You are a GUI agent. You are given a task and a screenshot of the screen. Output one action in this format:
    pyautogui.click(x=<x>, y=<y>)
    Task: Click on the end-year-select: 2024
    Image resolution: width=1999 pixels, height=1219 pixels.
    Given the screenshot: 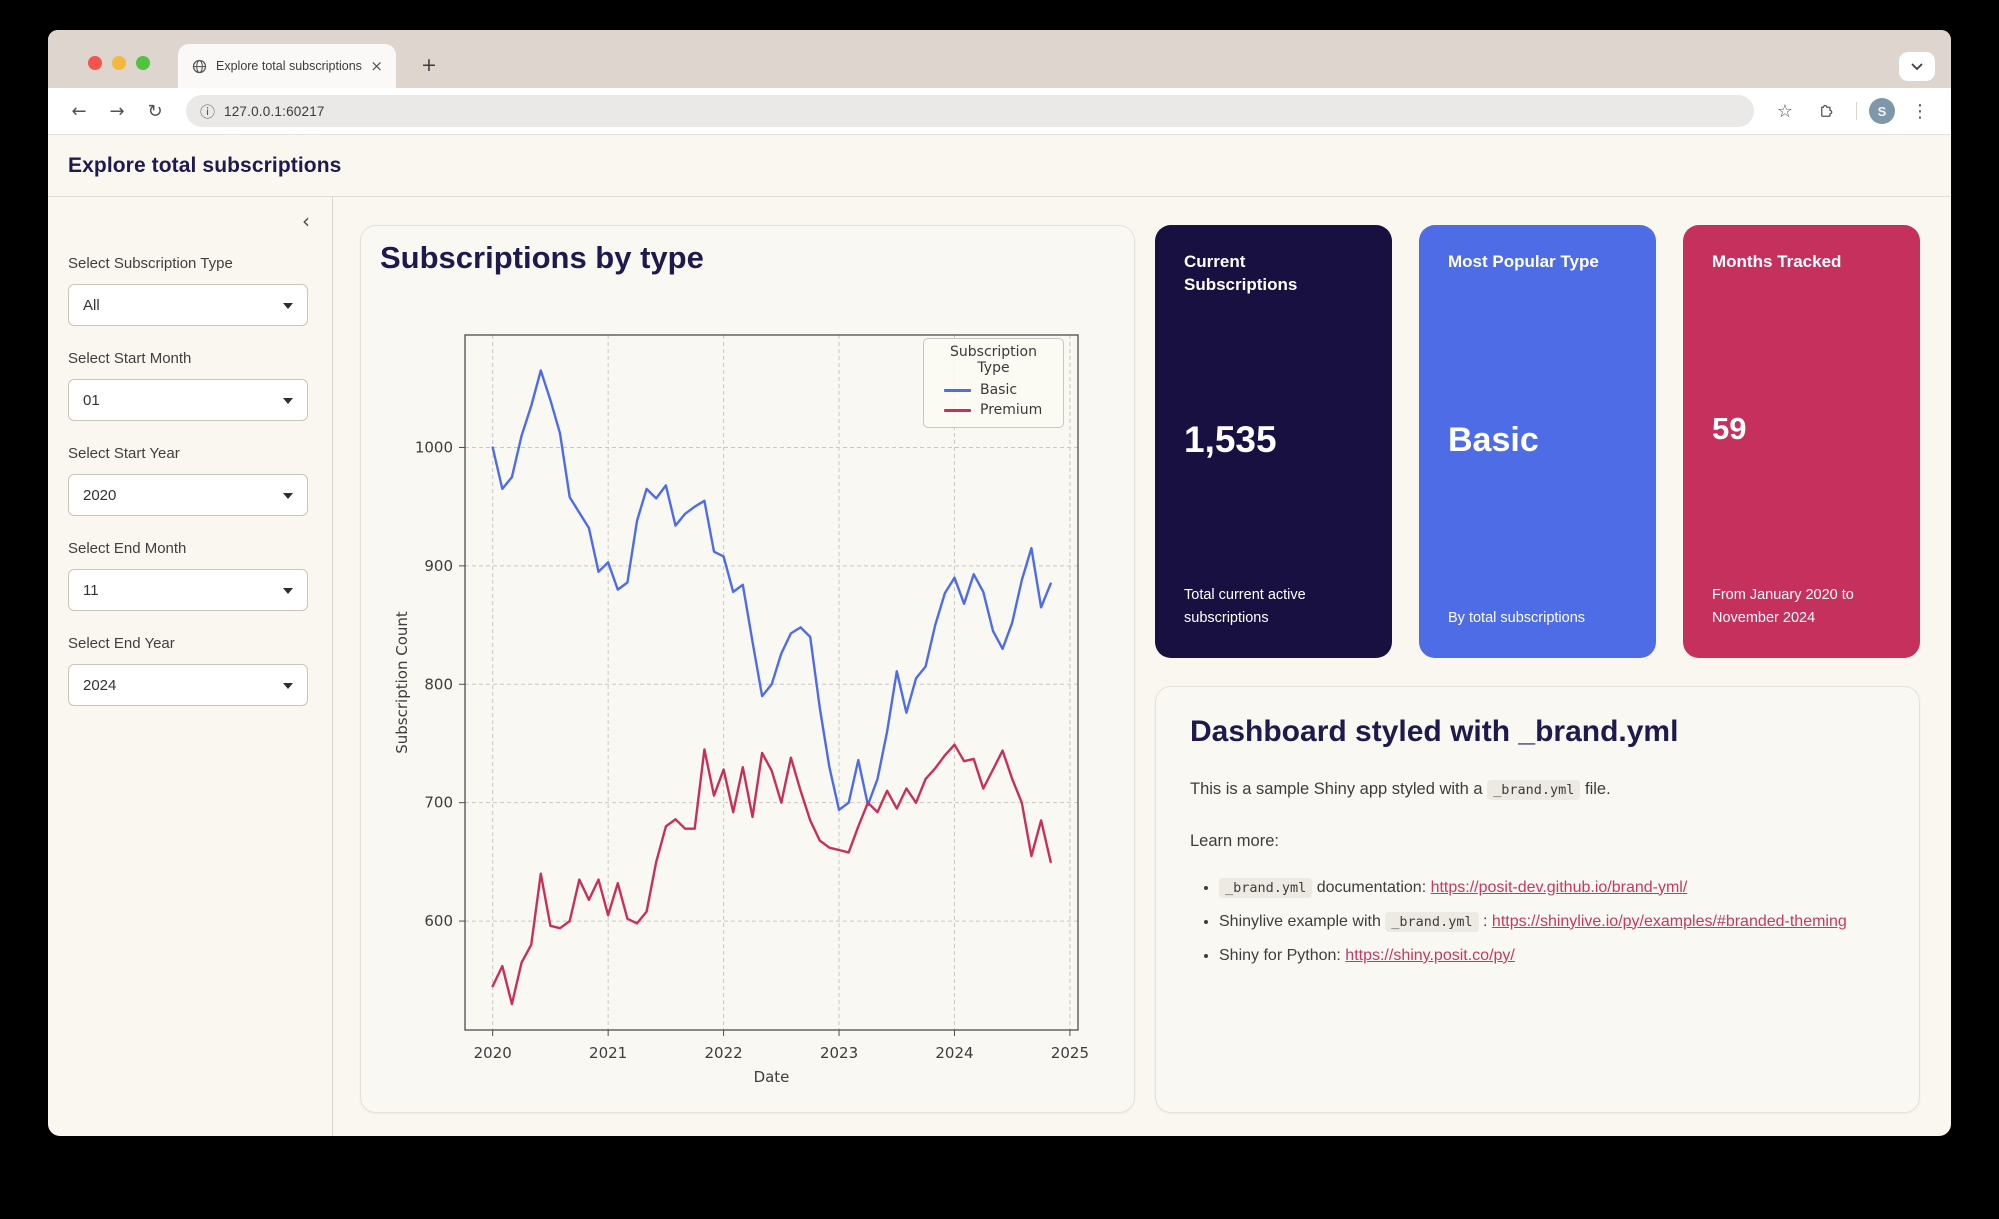 What is the action you would take?
    pyautogui.click(x=188, y=685)
    